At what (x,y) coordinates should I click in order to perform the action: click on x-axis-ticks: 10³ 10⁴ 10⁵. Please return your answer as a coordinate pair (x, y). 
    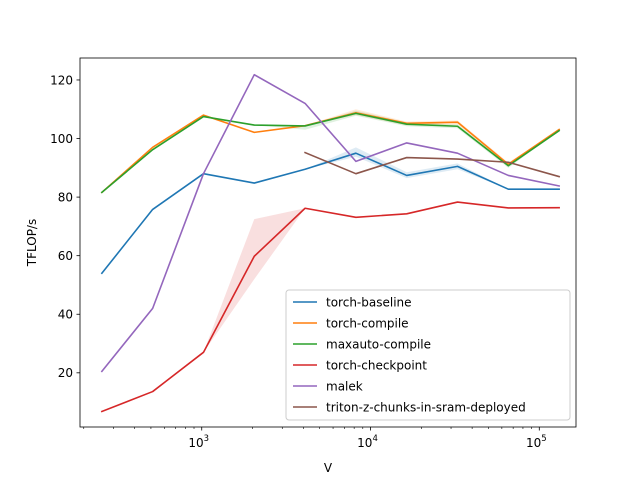
    Looking at the image, I should click on (315, 438).